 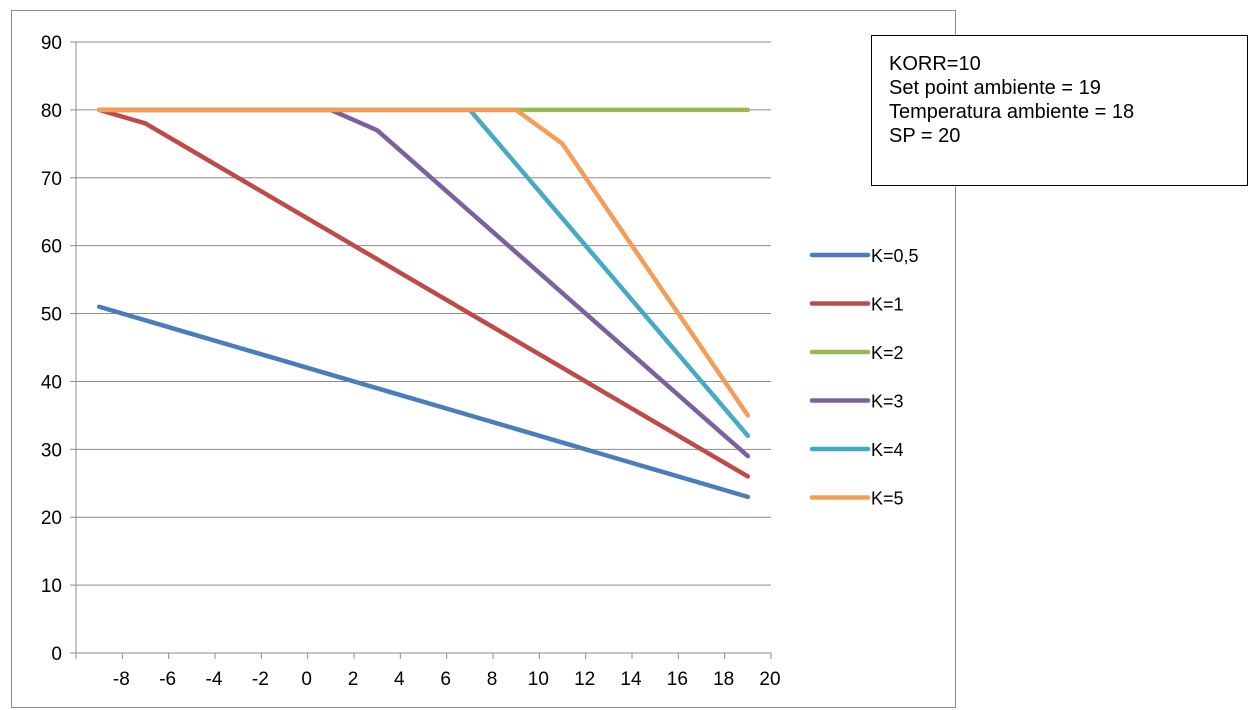 What do you see at coordinates (51, 518) in the screenshot?
I see `y-tick-label: 20` at bounding box center [51, 518].